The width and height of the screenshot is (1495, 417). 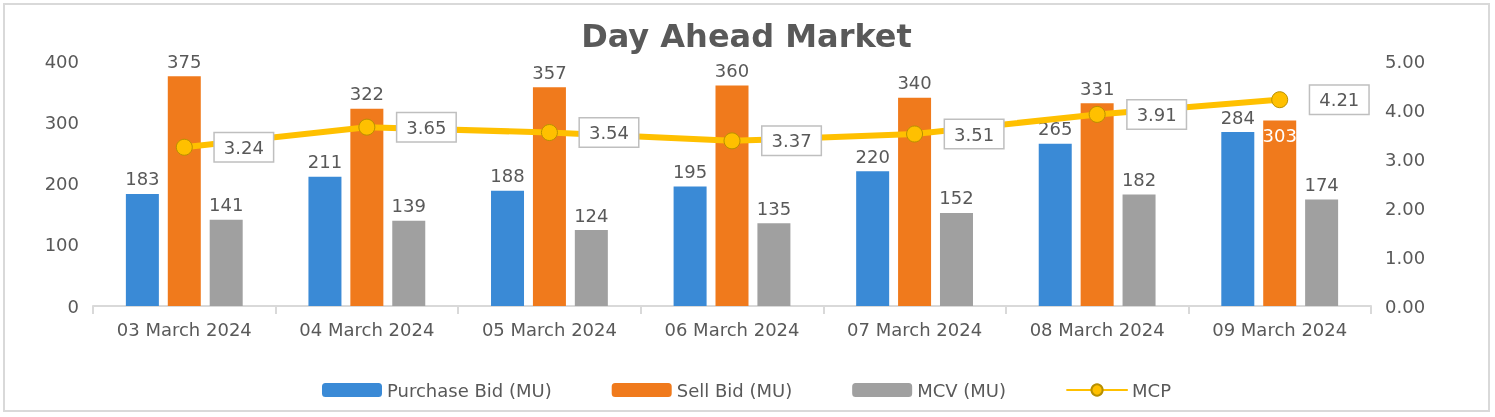 I want to click on y-tick-label: 400, so click(x=61, y=61).